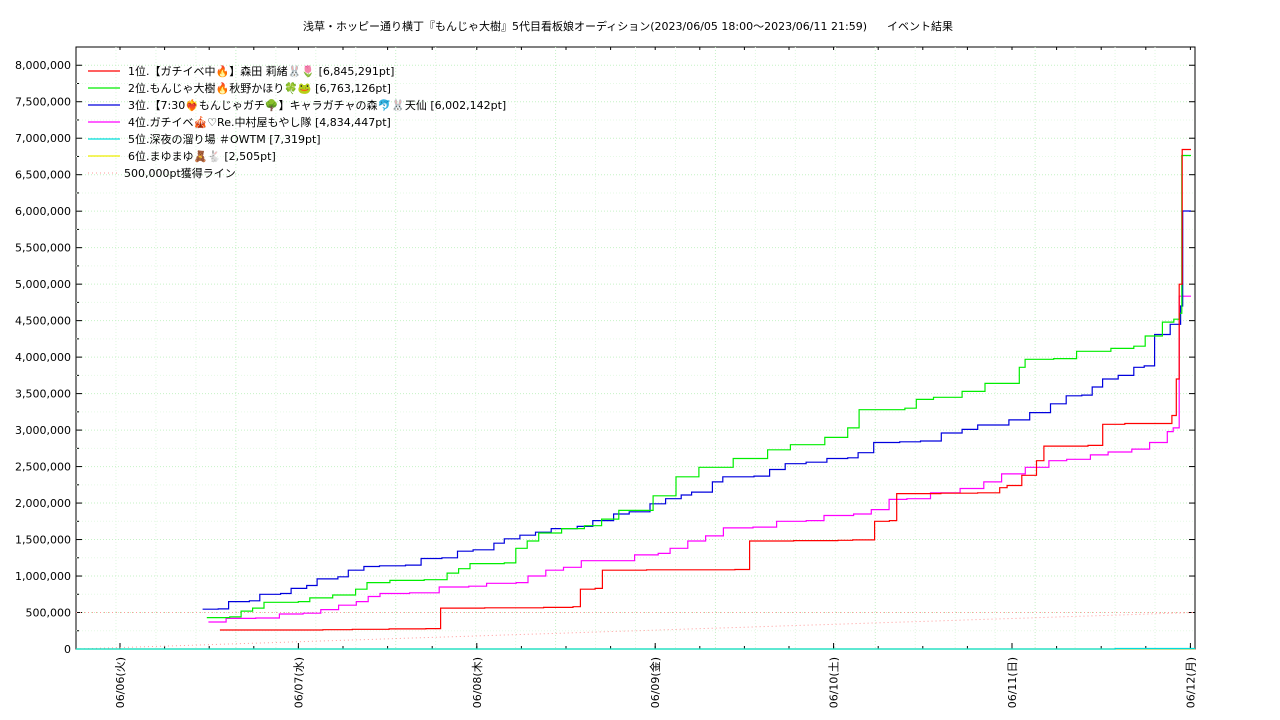 This screenshot has width=1280, height=720. I want to click on y-tick-label: 2,000,000, so click(43, 503).